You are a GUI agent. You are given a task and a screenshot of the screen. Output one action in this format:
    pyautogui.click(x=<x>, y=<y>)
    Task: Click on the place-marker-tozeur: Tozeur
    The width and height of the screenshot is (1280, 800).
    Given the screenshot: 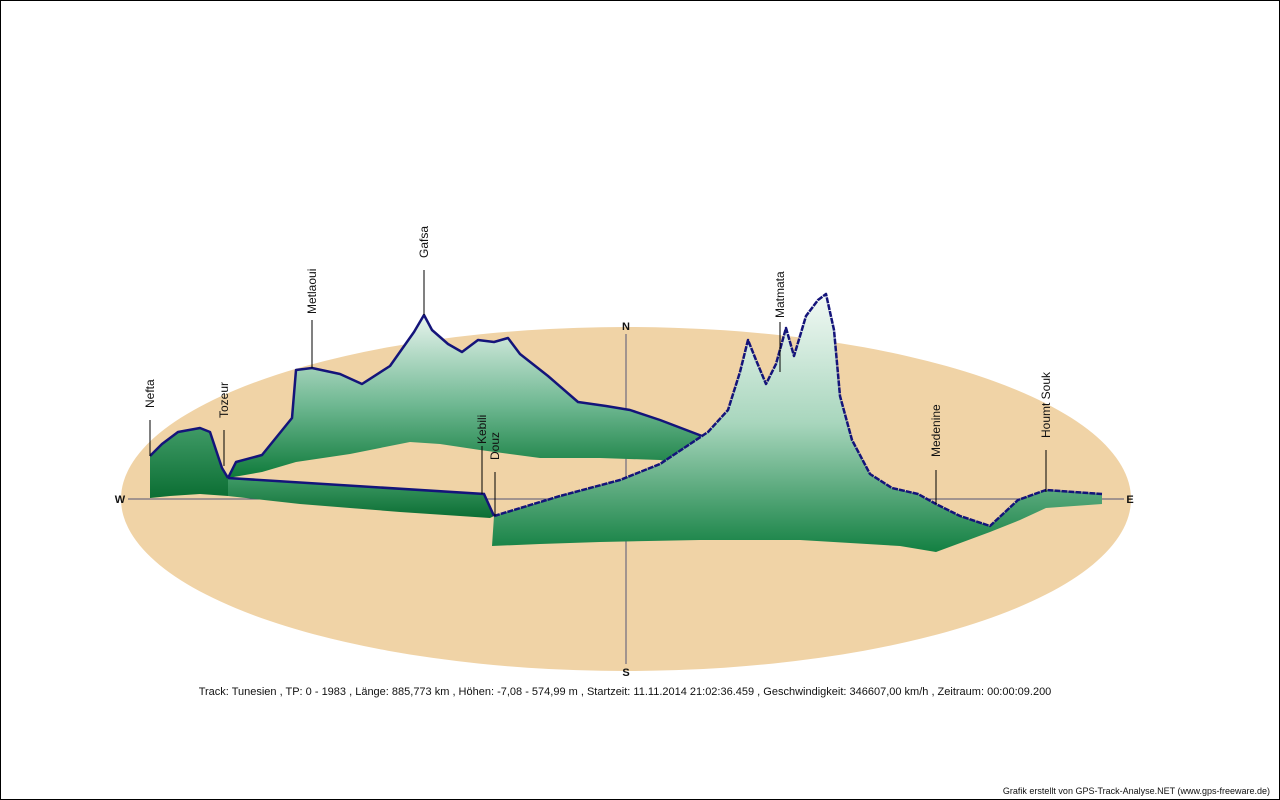 What is the action you would take?
    pyautogui.click(x=224, y=424)
    